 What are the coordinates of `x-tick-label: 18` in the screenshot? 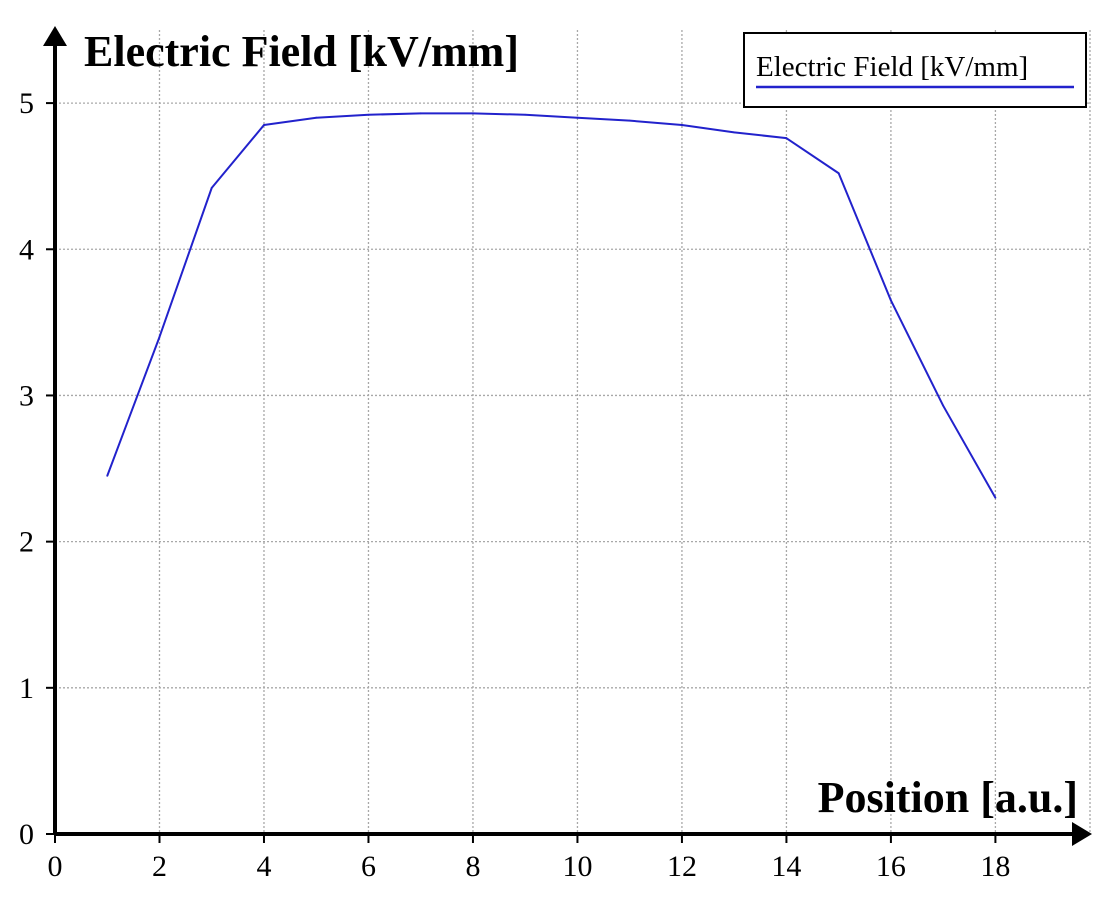 It's located at (995, 866).